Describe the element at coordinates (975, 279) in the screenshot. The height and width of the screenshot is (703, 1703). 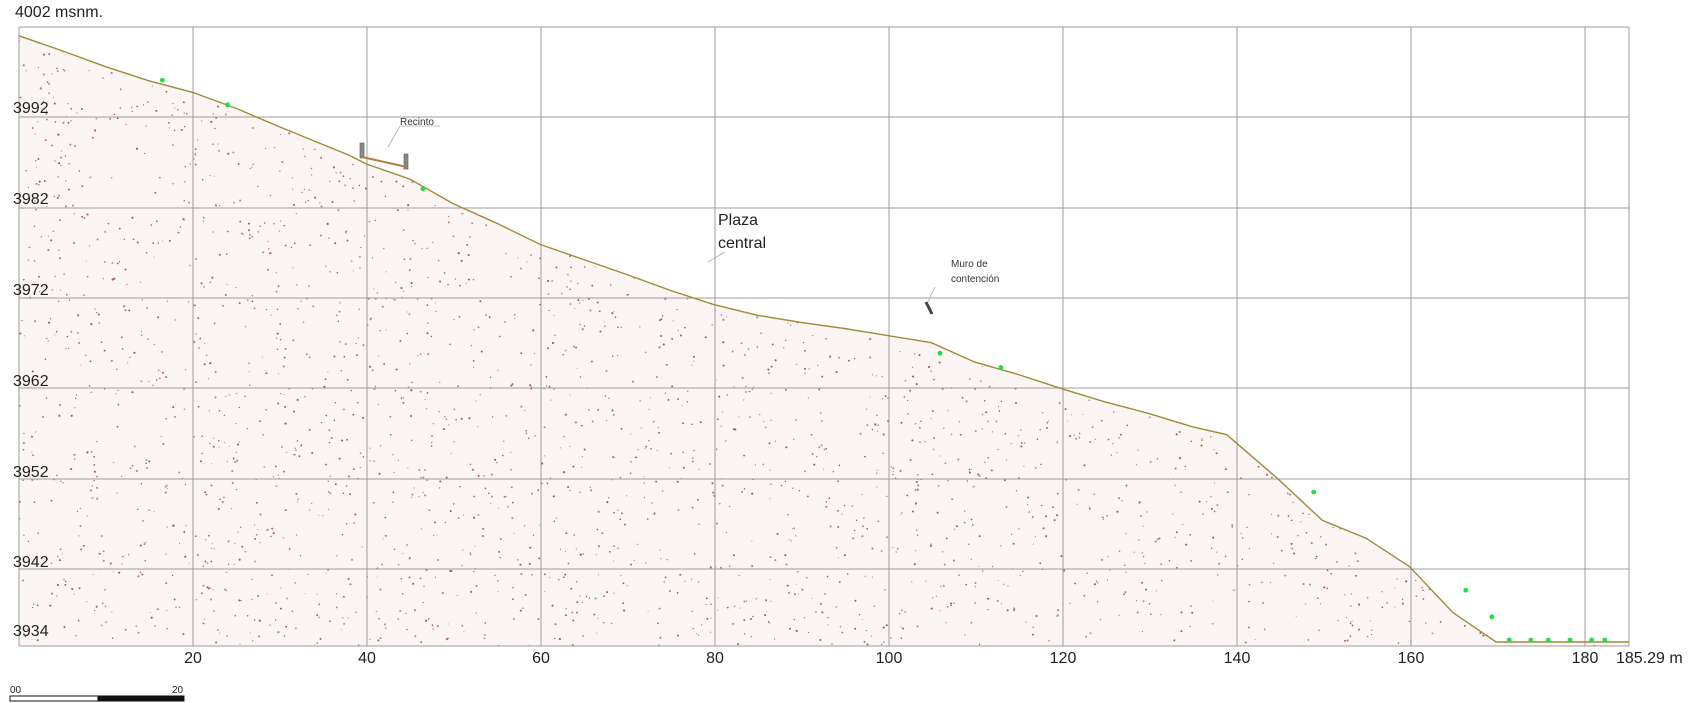
I see `label-muro-line2: contención` at that location.